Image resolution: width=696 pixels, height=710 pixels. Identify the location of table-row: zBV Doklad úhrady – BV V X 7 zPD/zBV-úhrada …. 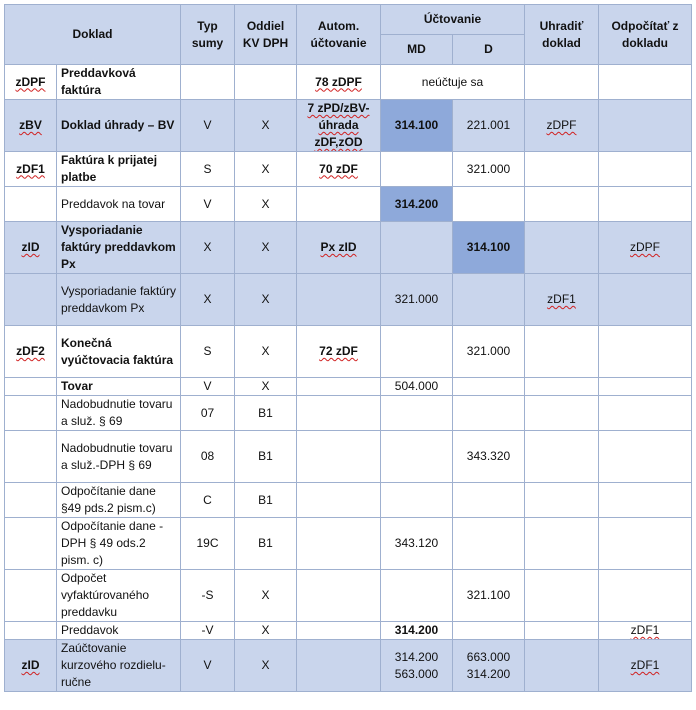
(348, 125).